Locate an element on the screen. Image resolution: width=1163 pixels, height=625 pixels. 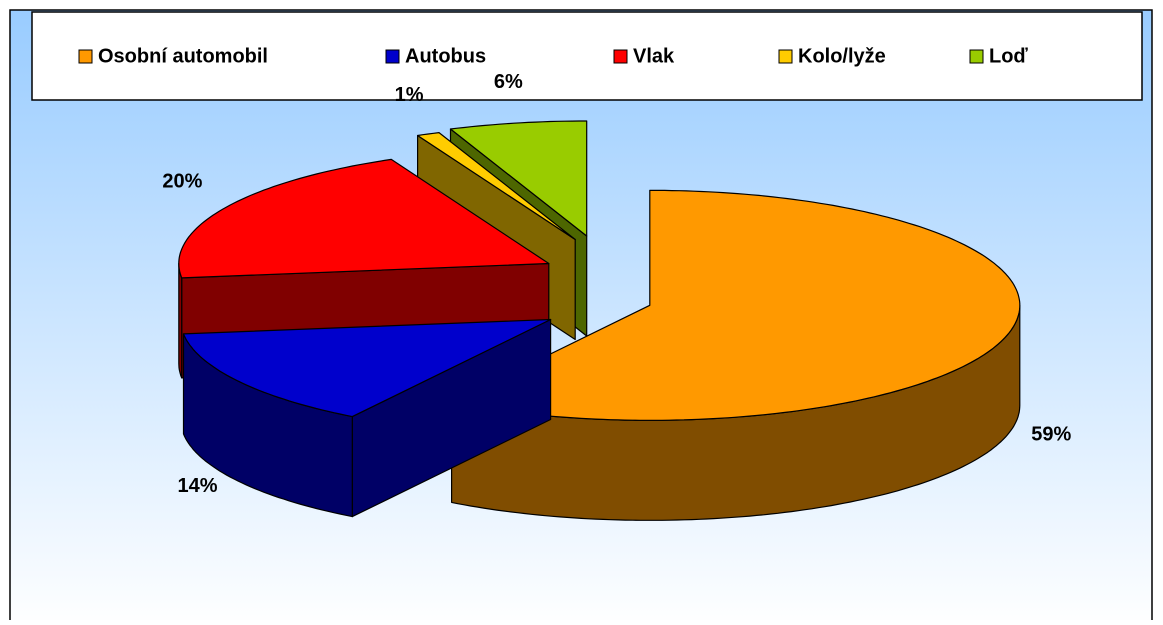
legend-box is located at coordinates (587, 56).